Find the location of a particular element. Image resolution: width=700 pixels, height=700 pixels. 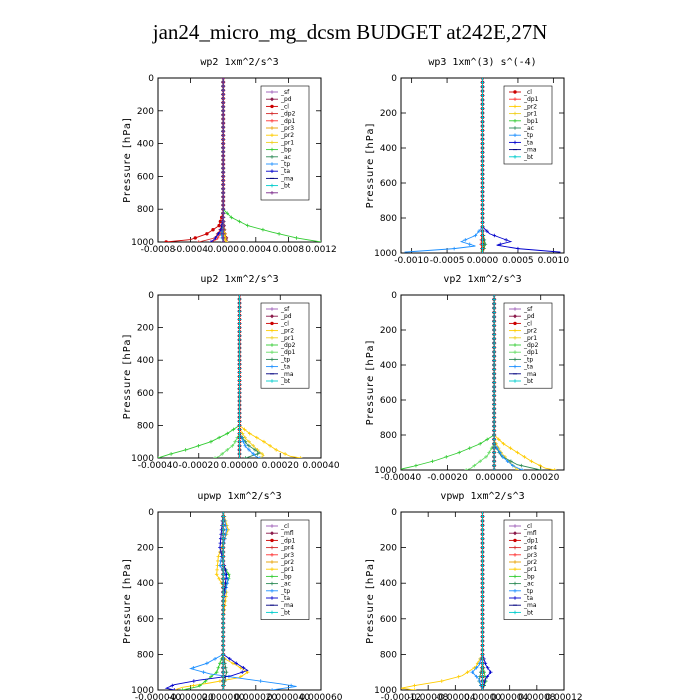

x-tick-label: 0.00008 is located at coordinates (536, 696).